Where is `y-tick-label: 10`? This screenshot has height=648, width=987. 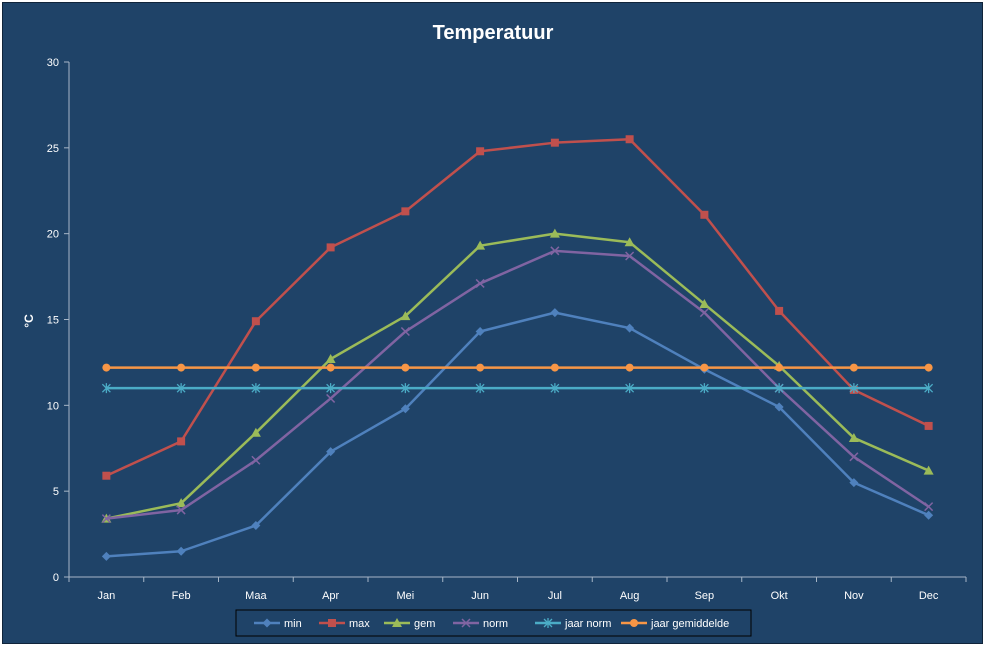
y-tick-label: 10 is located at coordinates (53, 406).